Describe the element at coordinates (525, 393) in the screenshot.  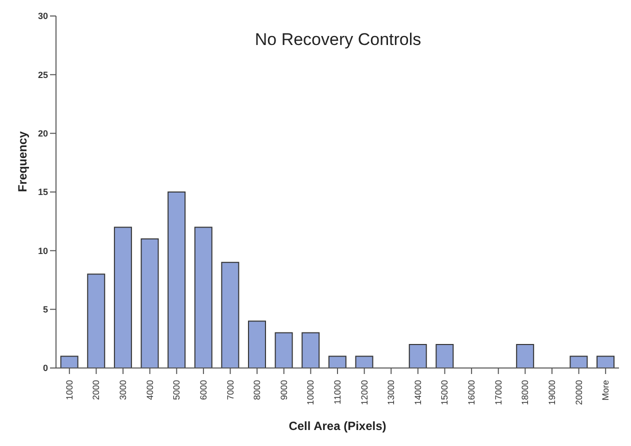
I see `x-tick-label: 18000` at that location.